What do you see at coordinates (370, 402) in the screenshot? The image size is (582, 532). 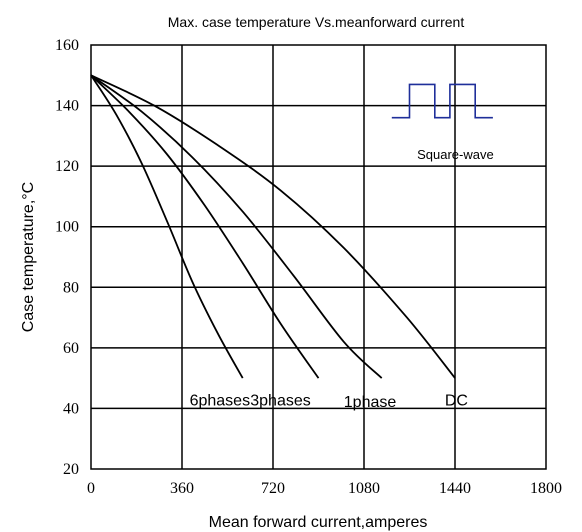 I see `curve-label-1phase: 1phase` at bounding box center [370, 402].